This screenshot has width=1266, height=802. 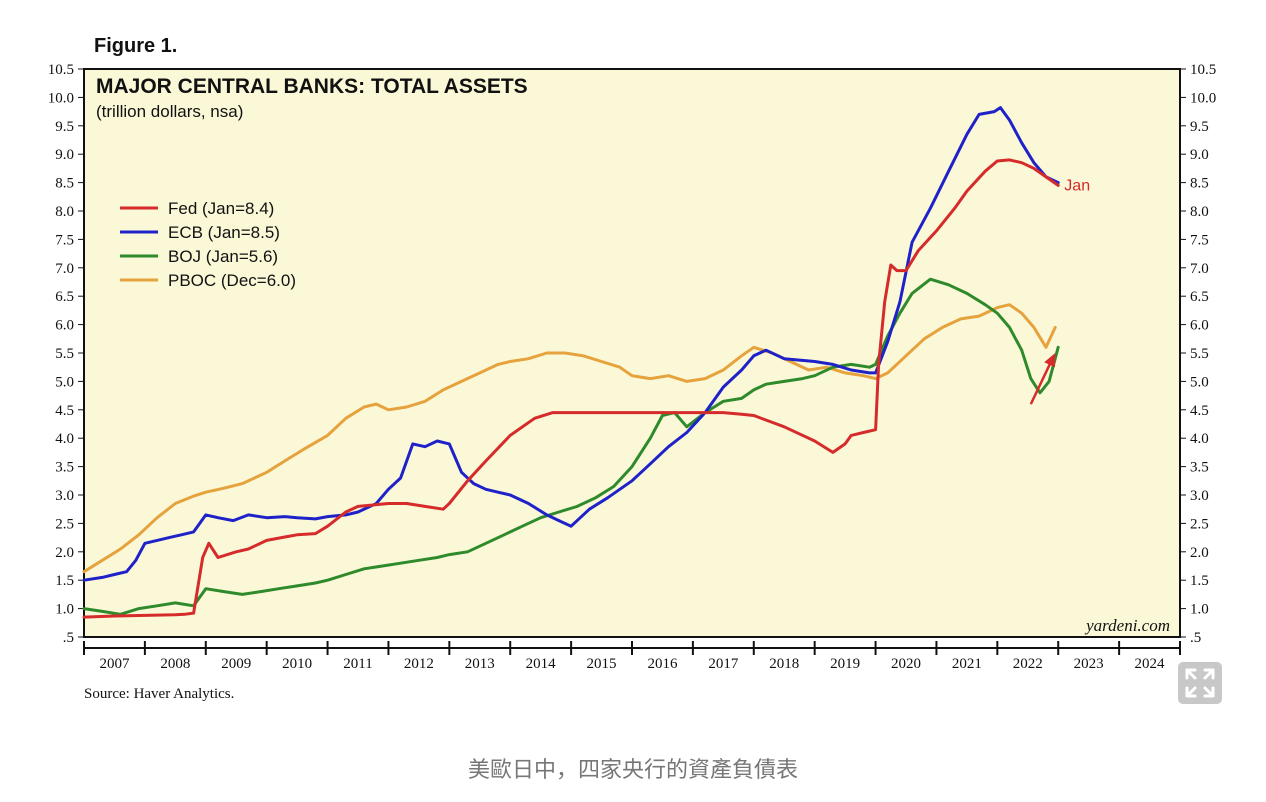 I want to click on y-tick-label-right: .5, so click(x=1195, y=638).